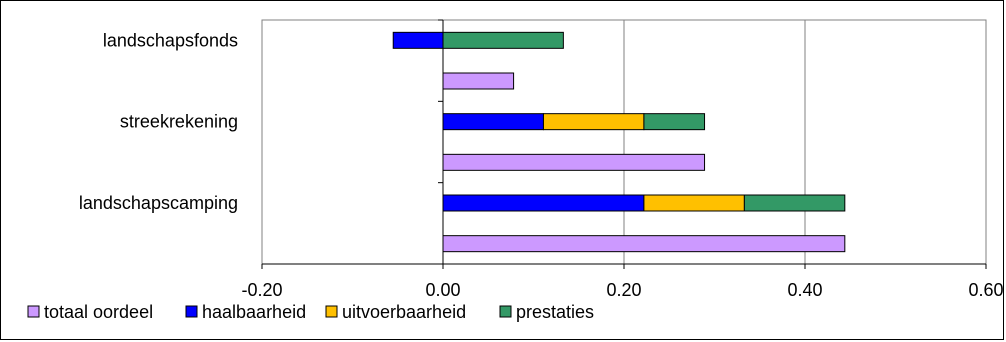 The height and width of the screenshot is (342, 1006). Describe the element at coordinates (985, 290) in the screenshot. I see `x-tick-label: 0.60` at that location.